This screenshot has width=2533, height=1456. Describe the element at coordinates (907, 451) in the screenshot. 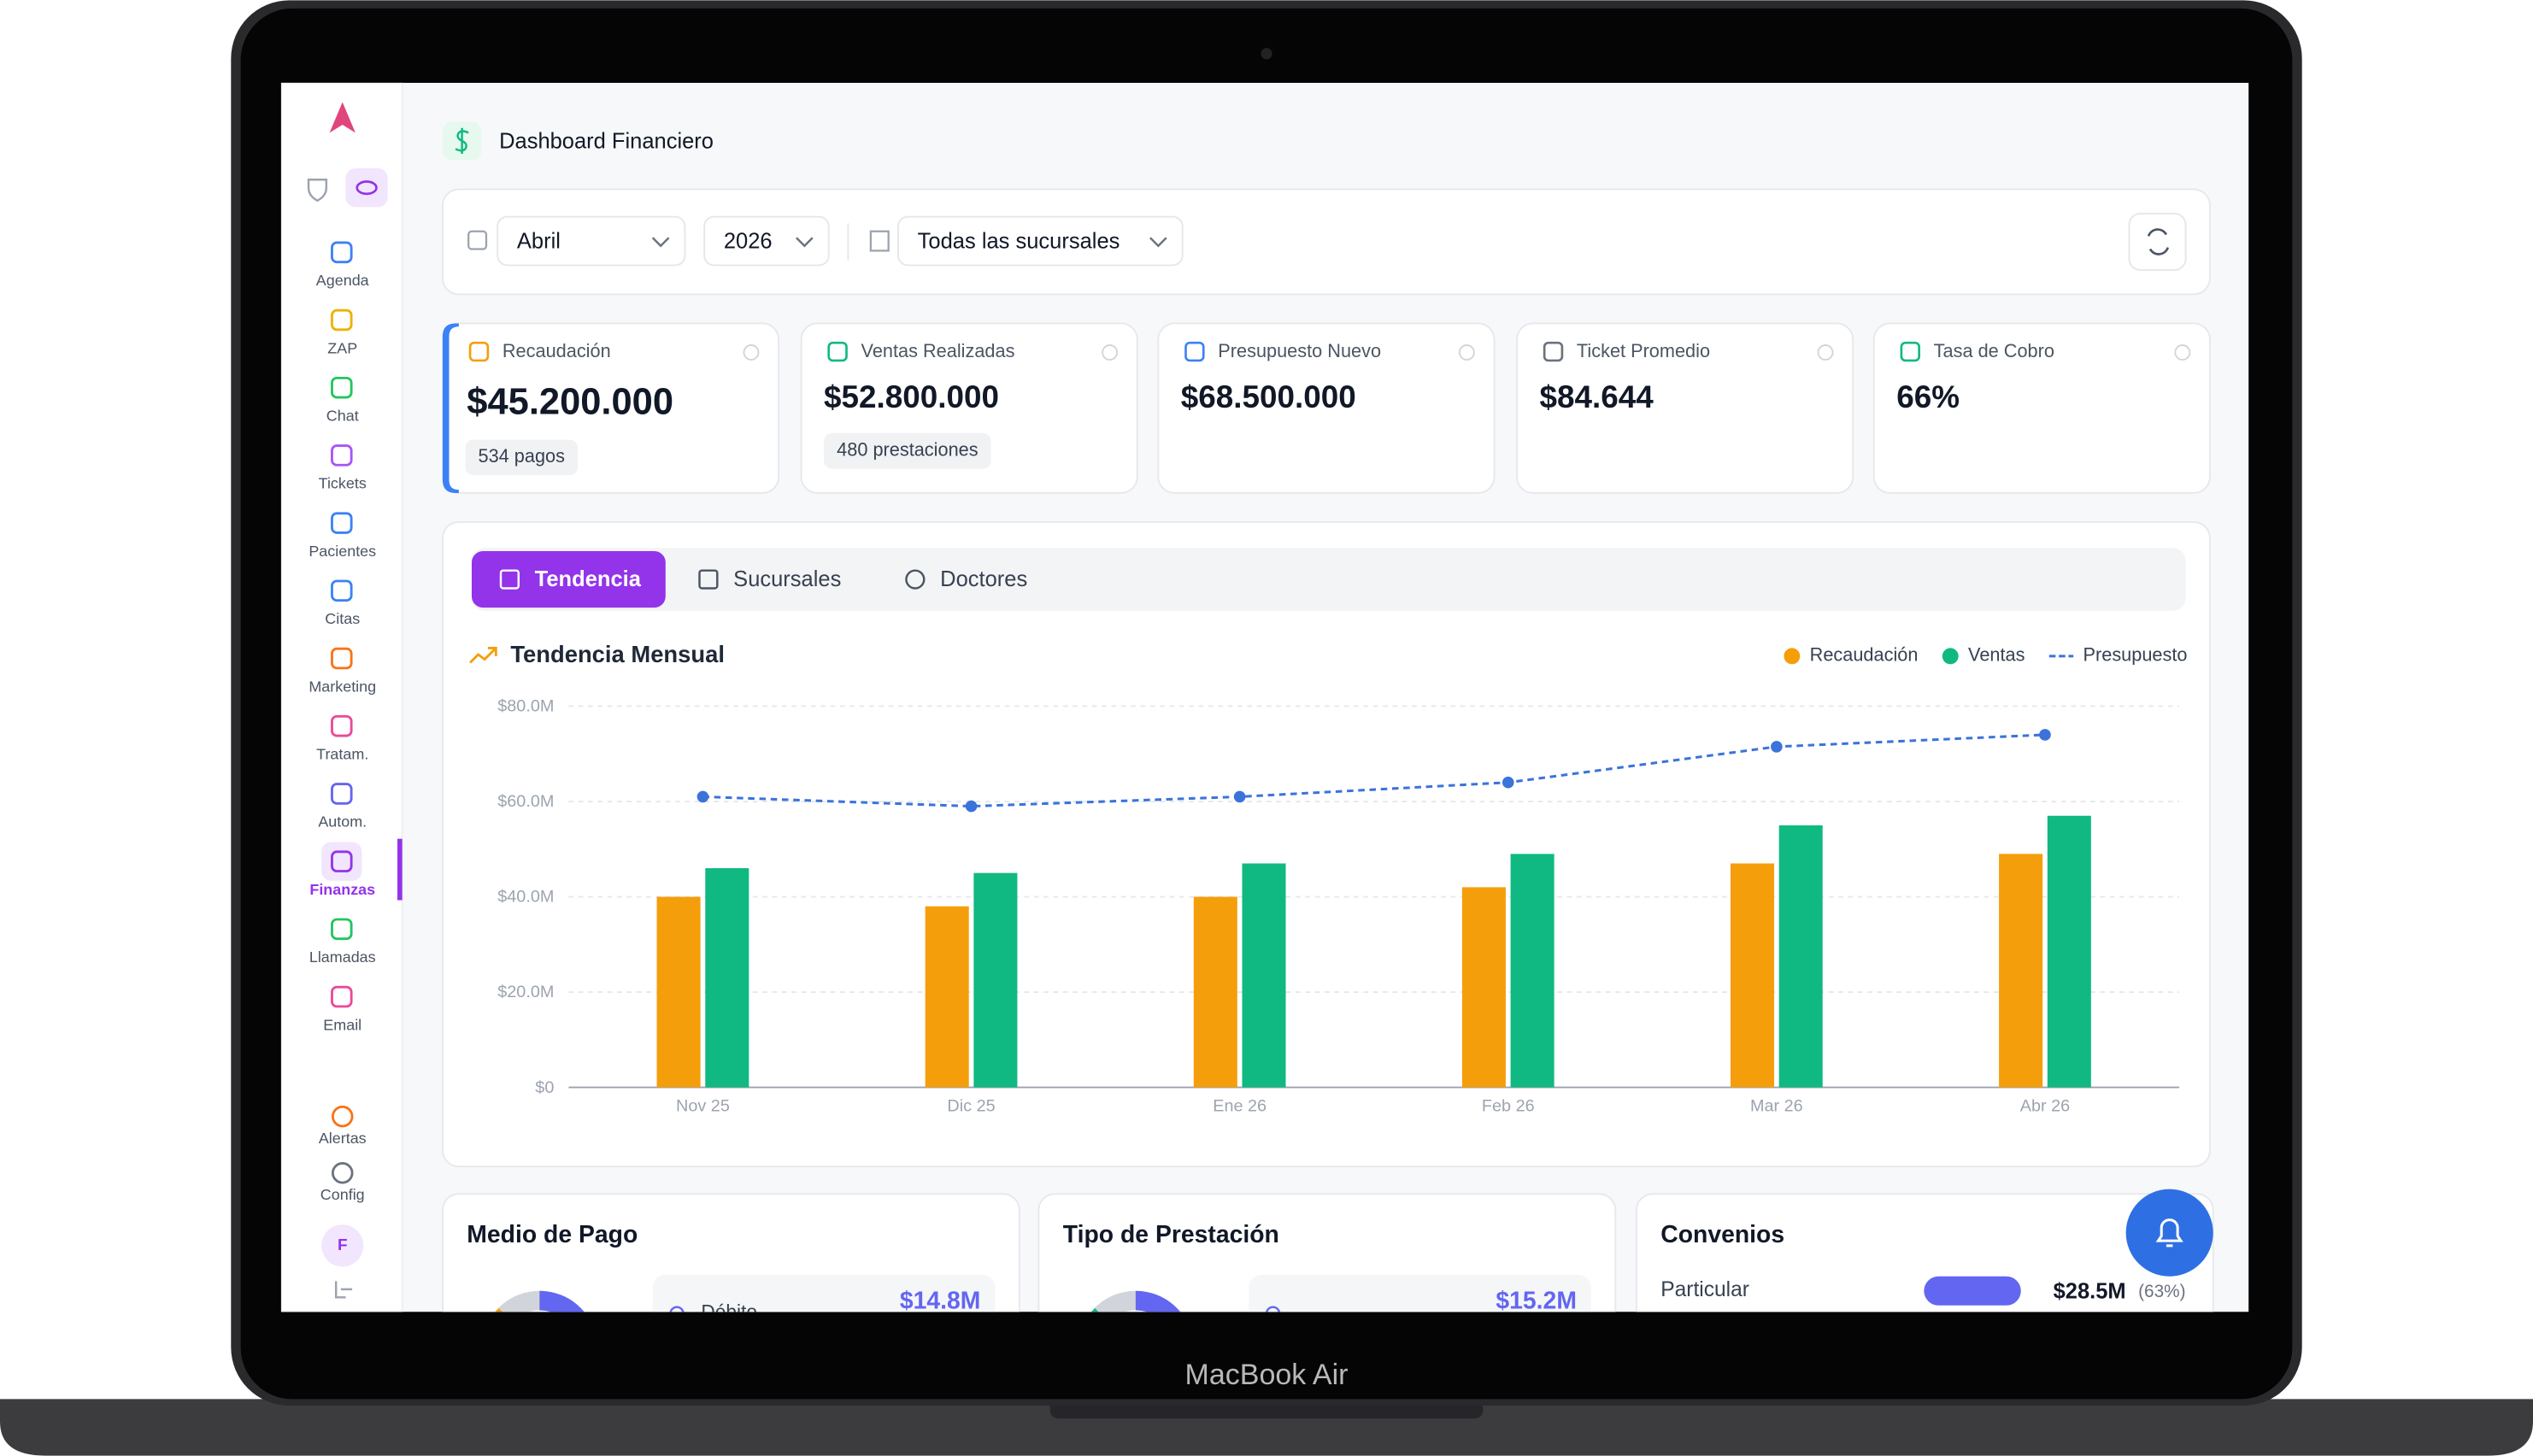

I see `kpi-note-bg` at that location.